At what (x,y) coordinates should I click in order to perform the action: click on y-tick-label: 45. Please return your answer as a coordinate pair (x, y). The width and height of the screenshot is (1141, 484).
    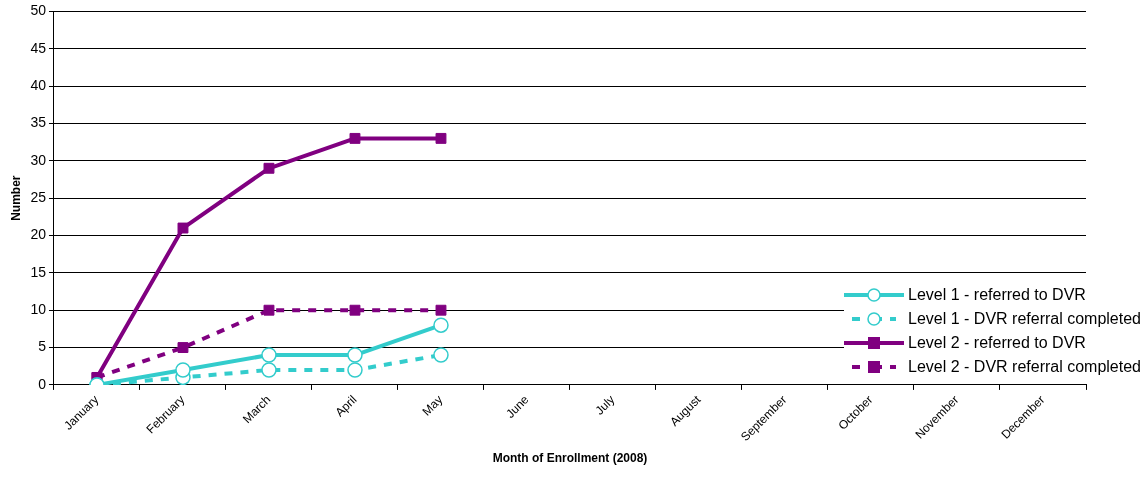
    Looking at the image, I should click on (38, 47).